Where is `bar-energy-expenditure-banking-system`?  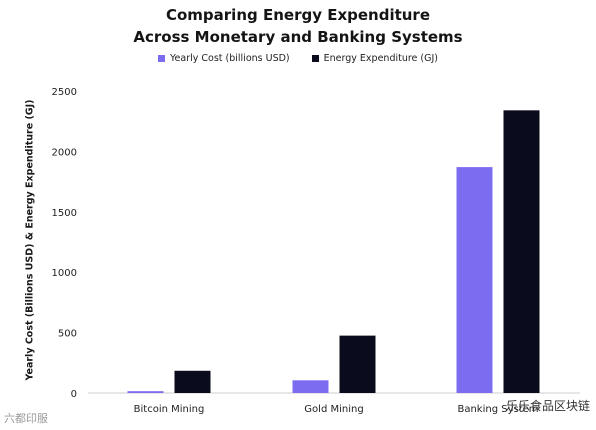 bar-energy-expenditure-banking-system is located at coordinates (521, 251).